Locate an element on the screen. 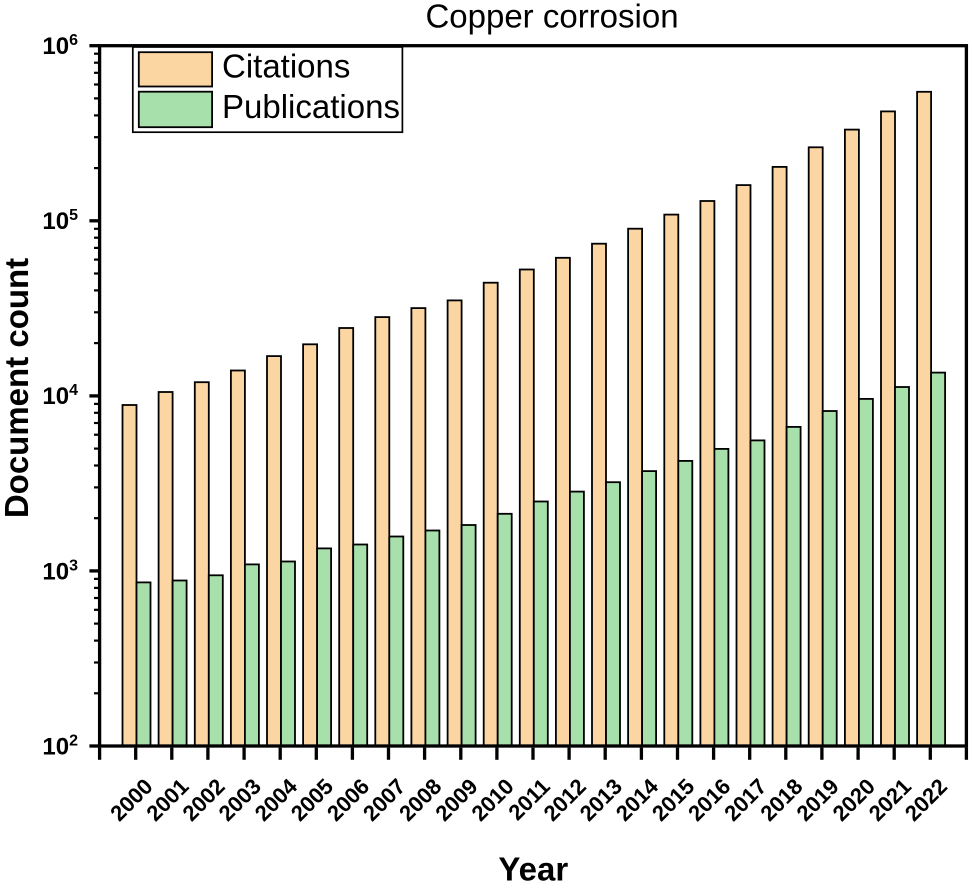 This screenshot has height=891, width=972. svg-text: Publications is located at coordinates (311, 106).